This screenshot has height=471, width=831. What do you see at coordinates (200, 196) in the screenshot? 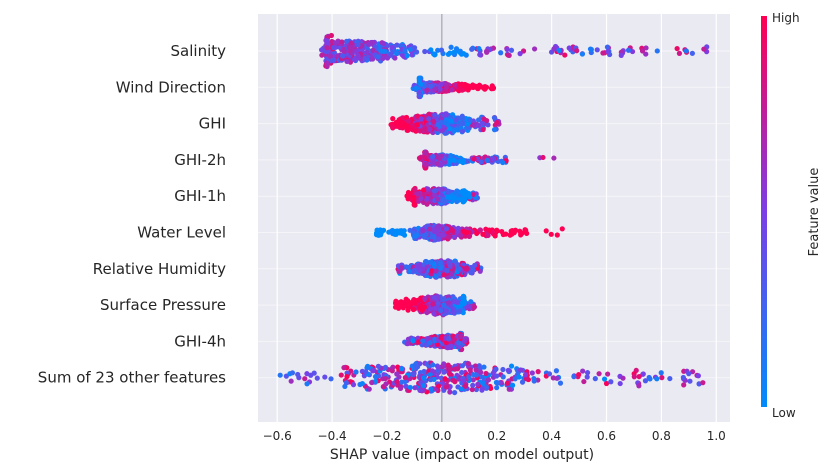
I see `feature-label: GHI-1h` at bounding box center [200, 196].